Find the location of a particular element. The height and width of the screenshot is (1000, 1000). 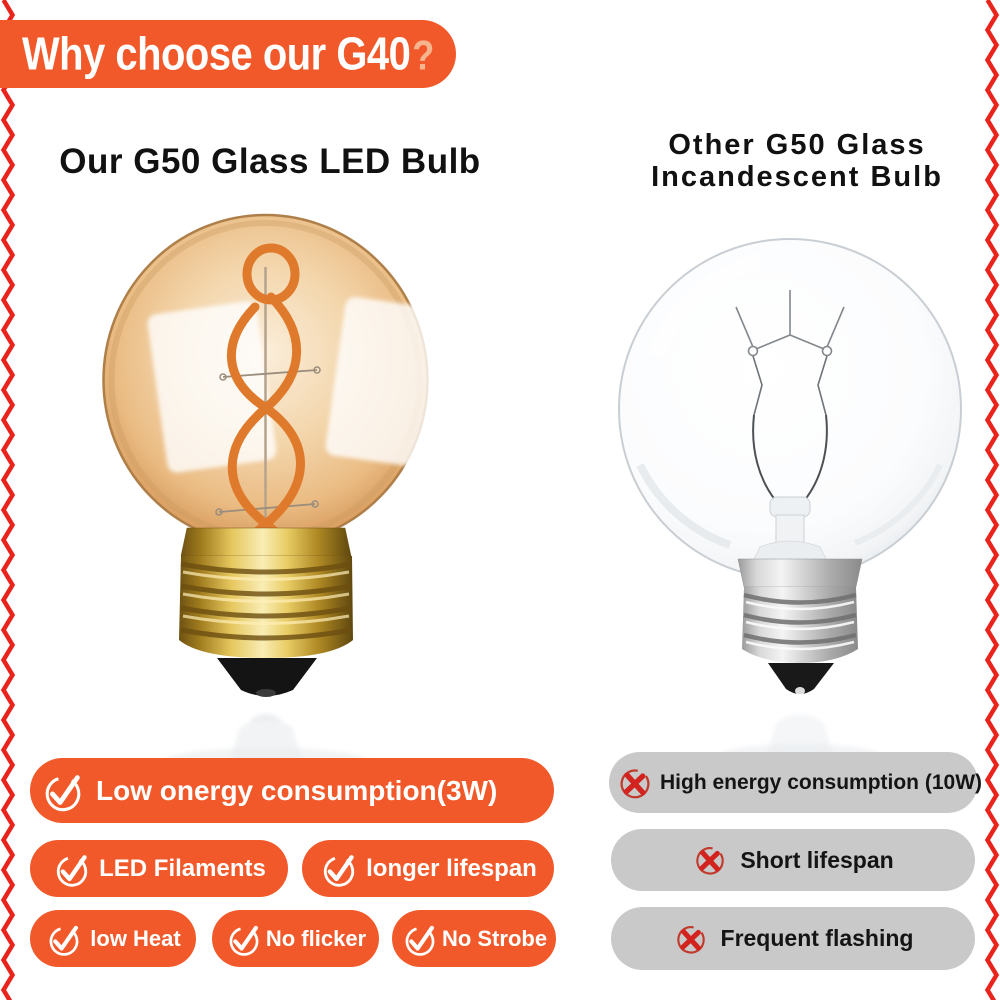

drawback-label: High energy consumption (10W) is located at coordinates (821, 782).